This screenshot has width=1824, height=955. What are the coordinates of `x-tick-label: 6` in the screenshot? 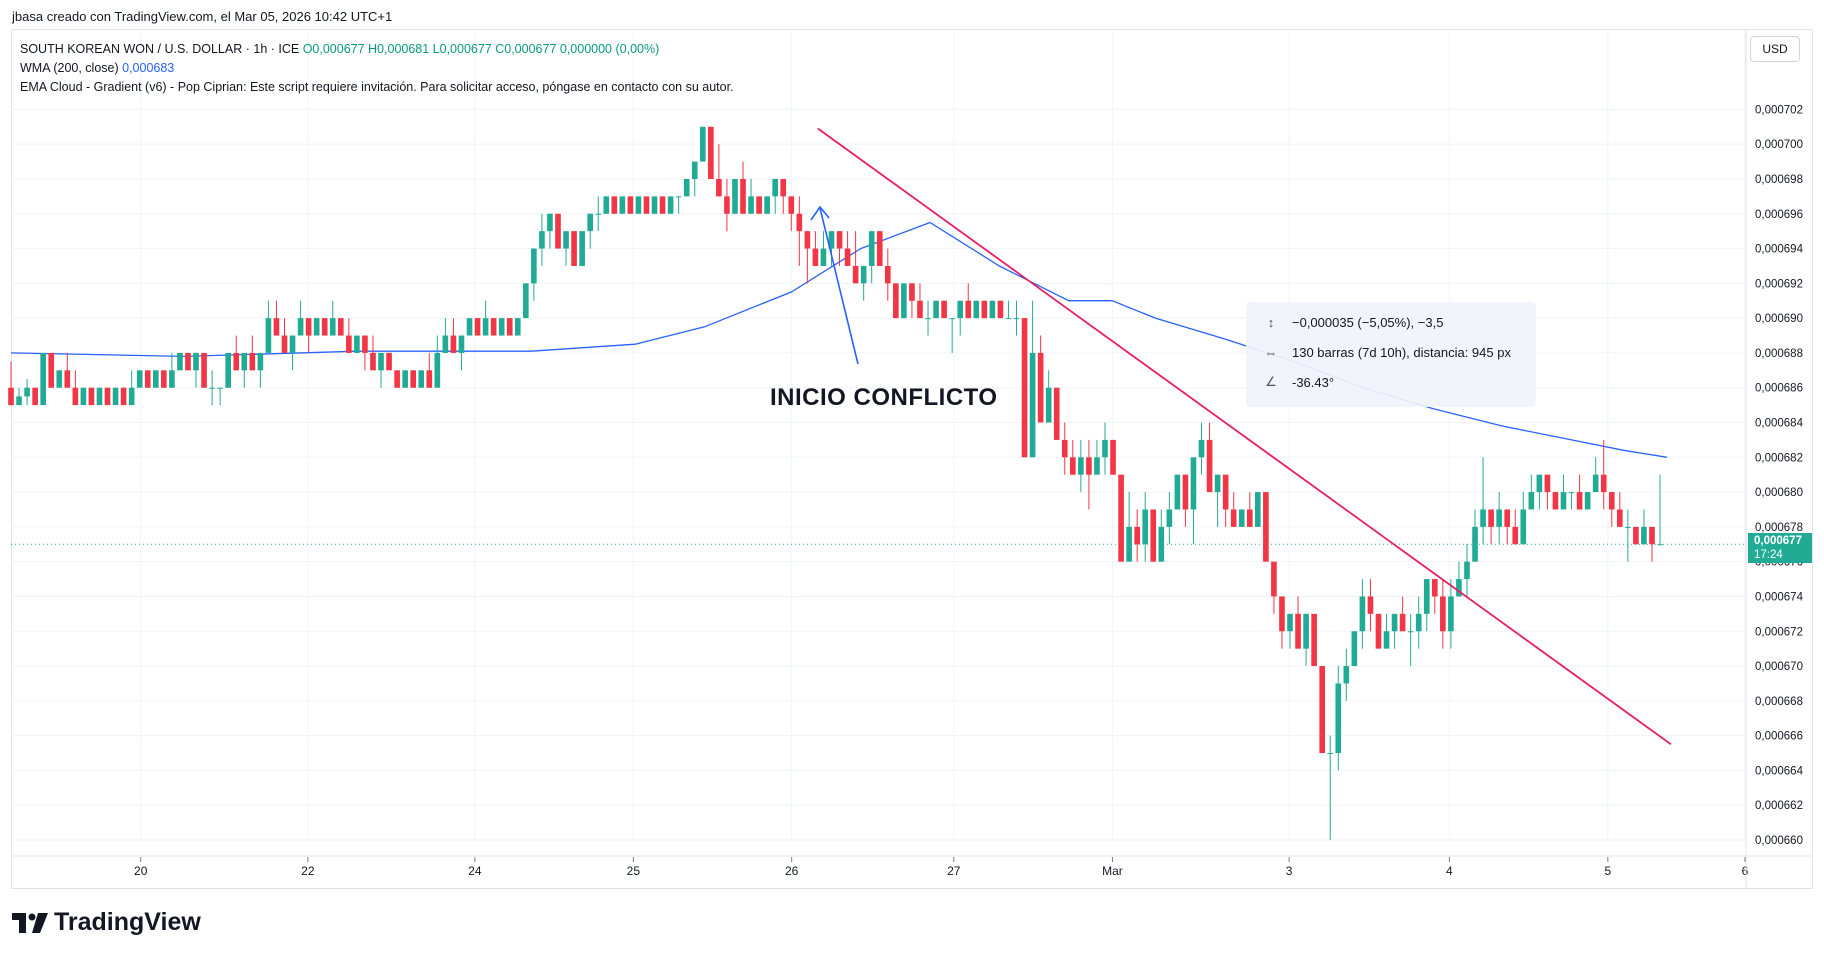 It's located at (1745, 871).